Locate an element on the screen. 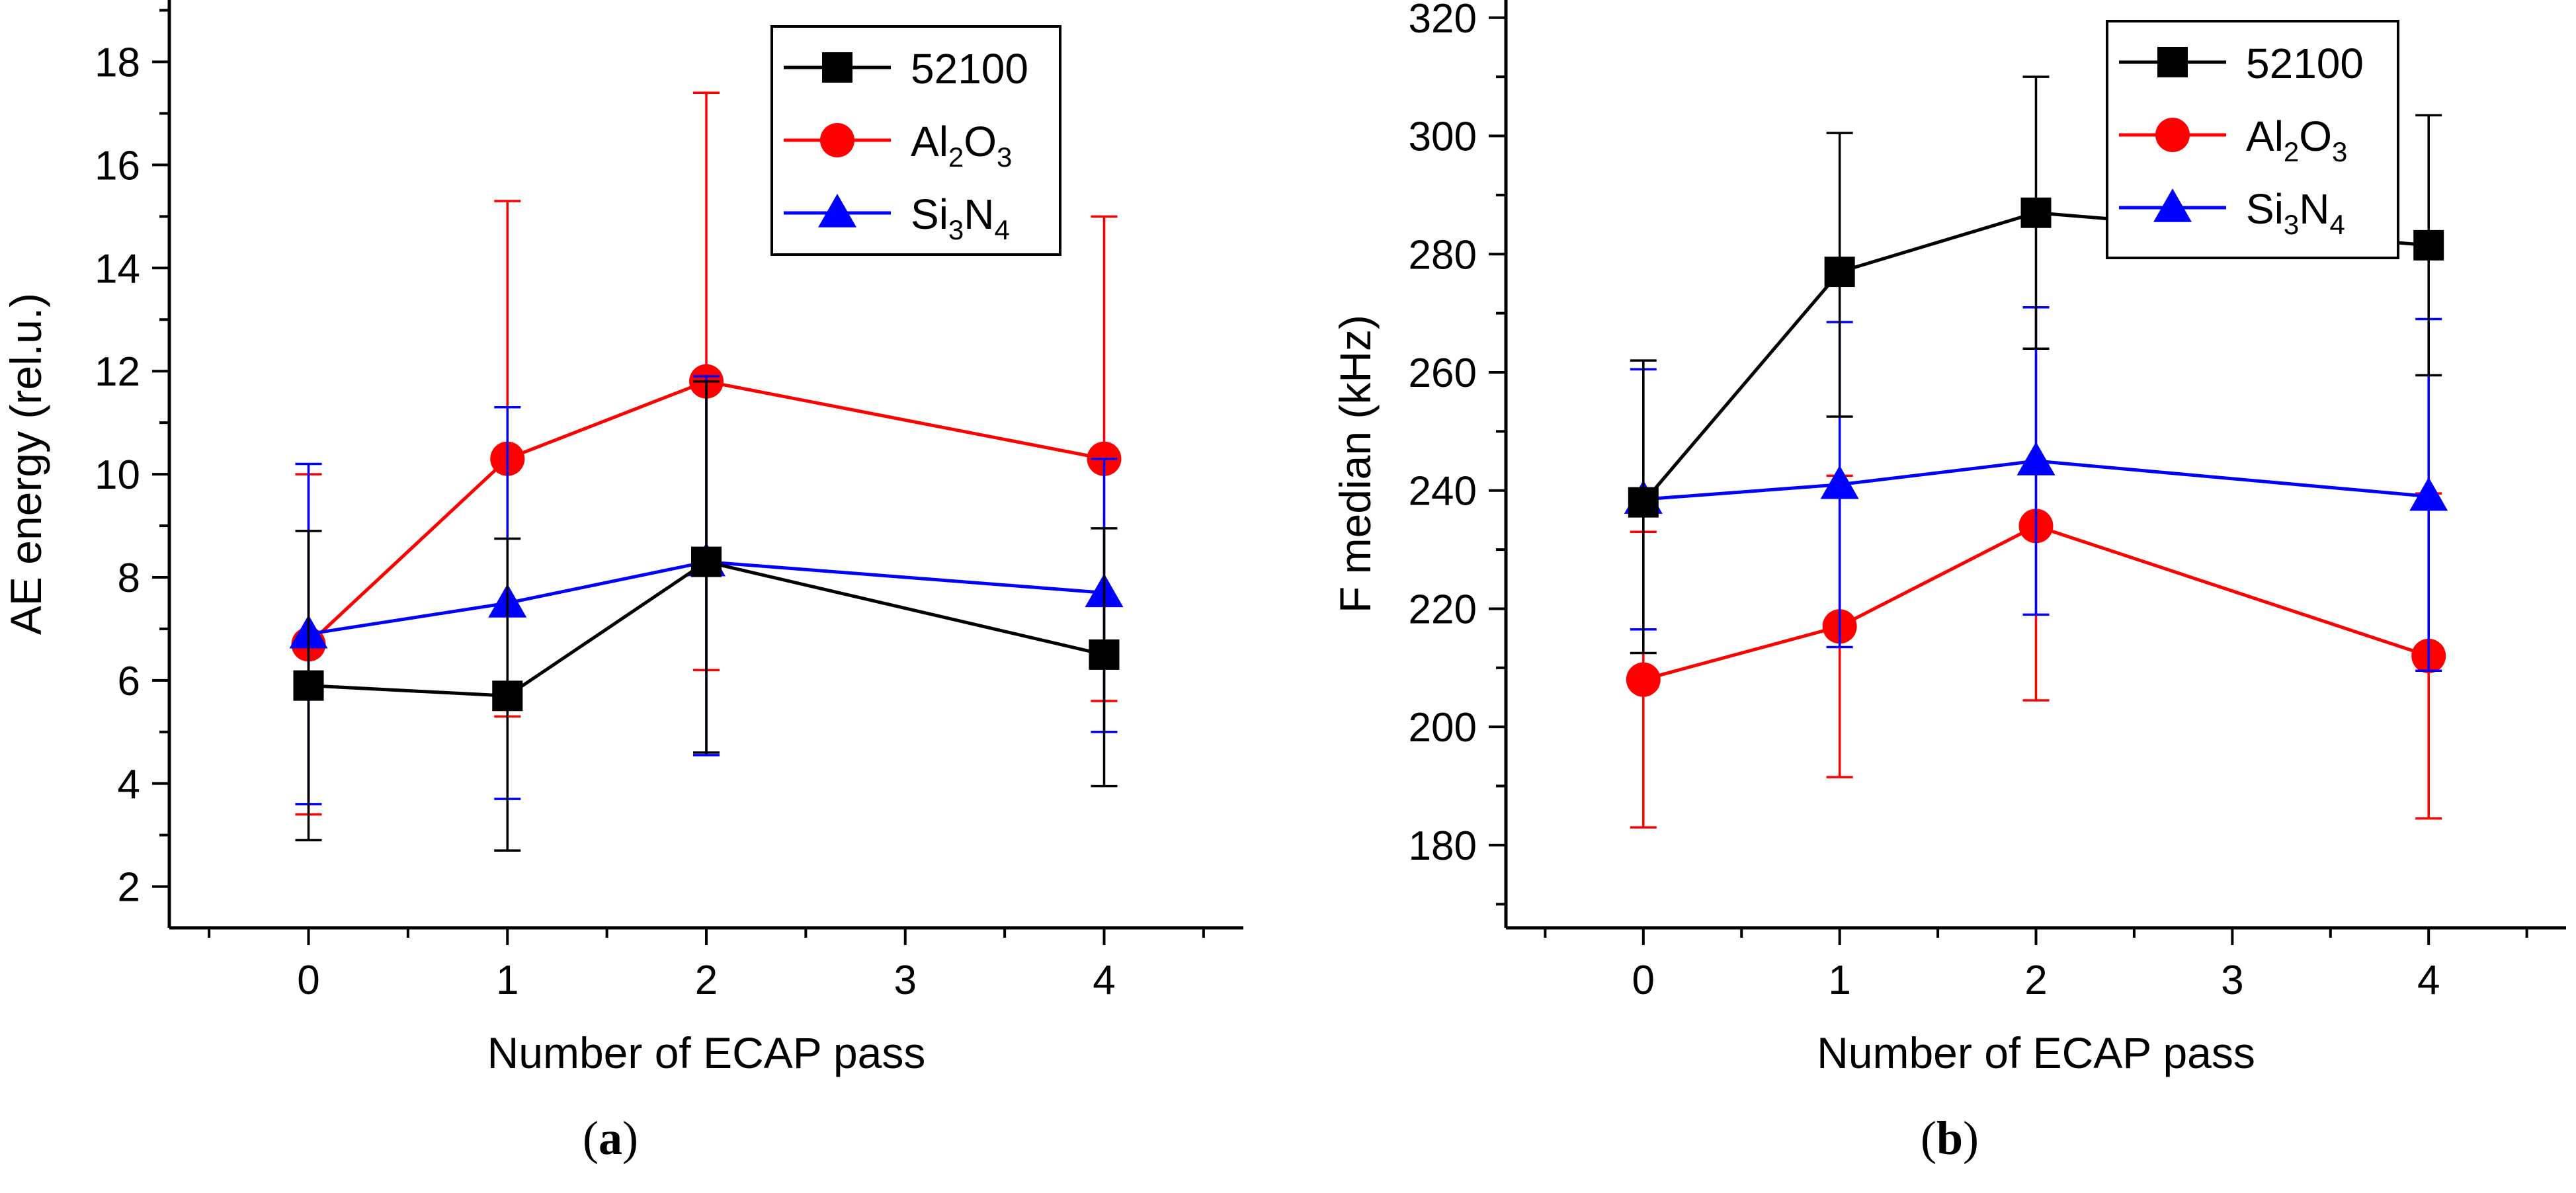 The image size is (2576, 1193). panel-label: (a) is located at coordinates (610, 1138).